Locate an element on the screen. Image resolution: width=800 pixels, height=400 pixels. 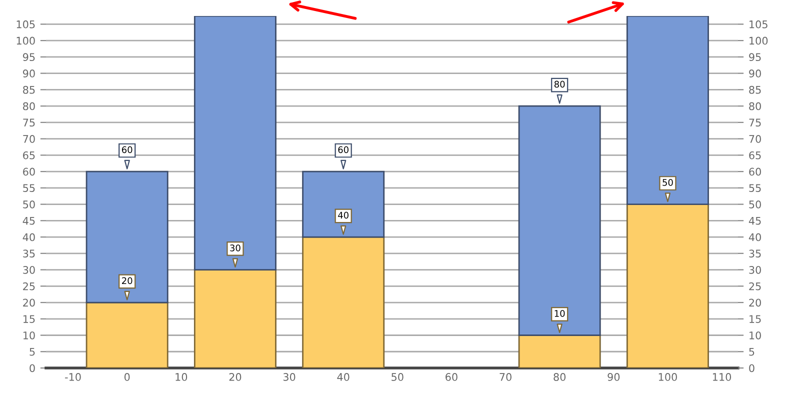
y2-tick-label: 30 is located at coordinates (755, 270).